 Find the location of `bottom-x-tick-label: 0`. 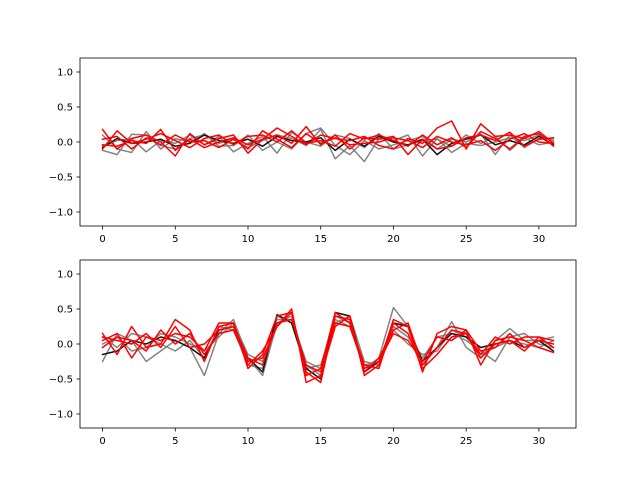

bottom-x-tick-label: 0 is located at coordinates (102, 441).